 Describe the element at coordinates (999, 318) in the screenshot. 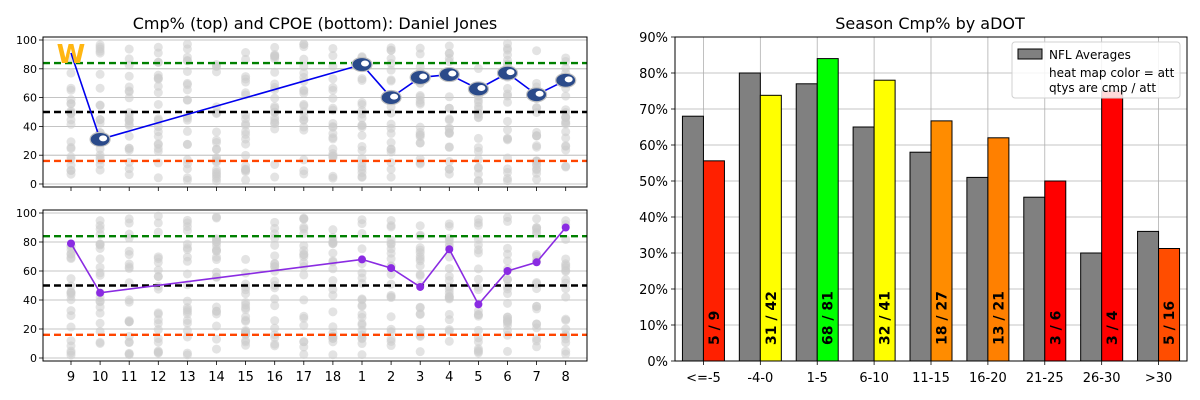

I see `bar-data-label: 13 / 21` at that location.